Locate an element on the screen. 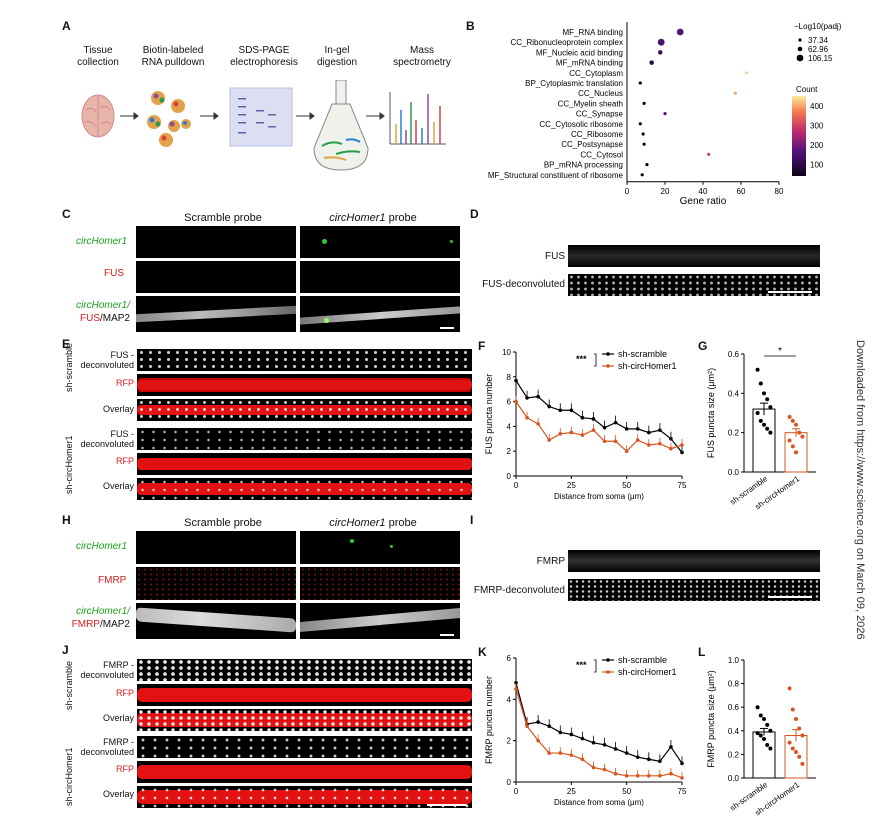 The width and height of the screenshot is (877, 826). gL-tick-label-y-2: 0.4 is located at coordinates (734, 731).